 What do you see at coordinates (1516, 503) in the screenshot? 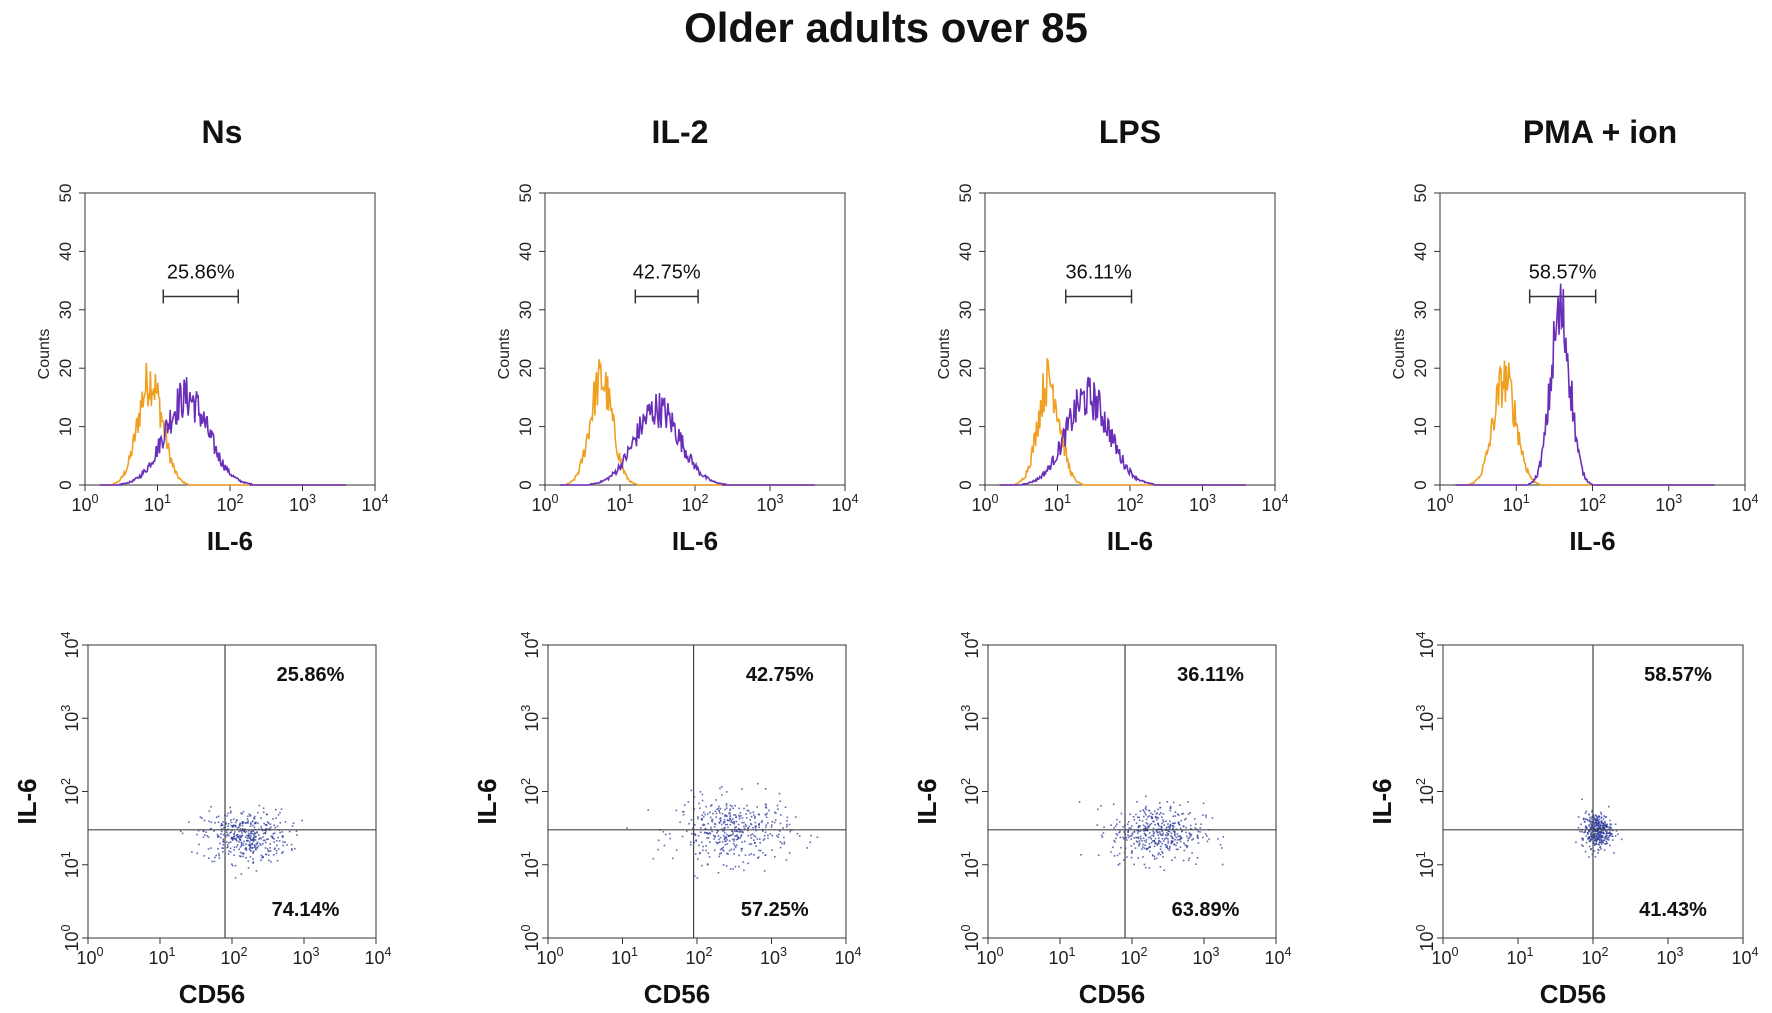
I see `x-tick-label: 10¹` at bounding box center [1516, 503].